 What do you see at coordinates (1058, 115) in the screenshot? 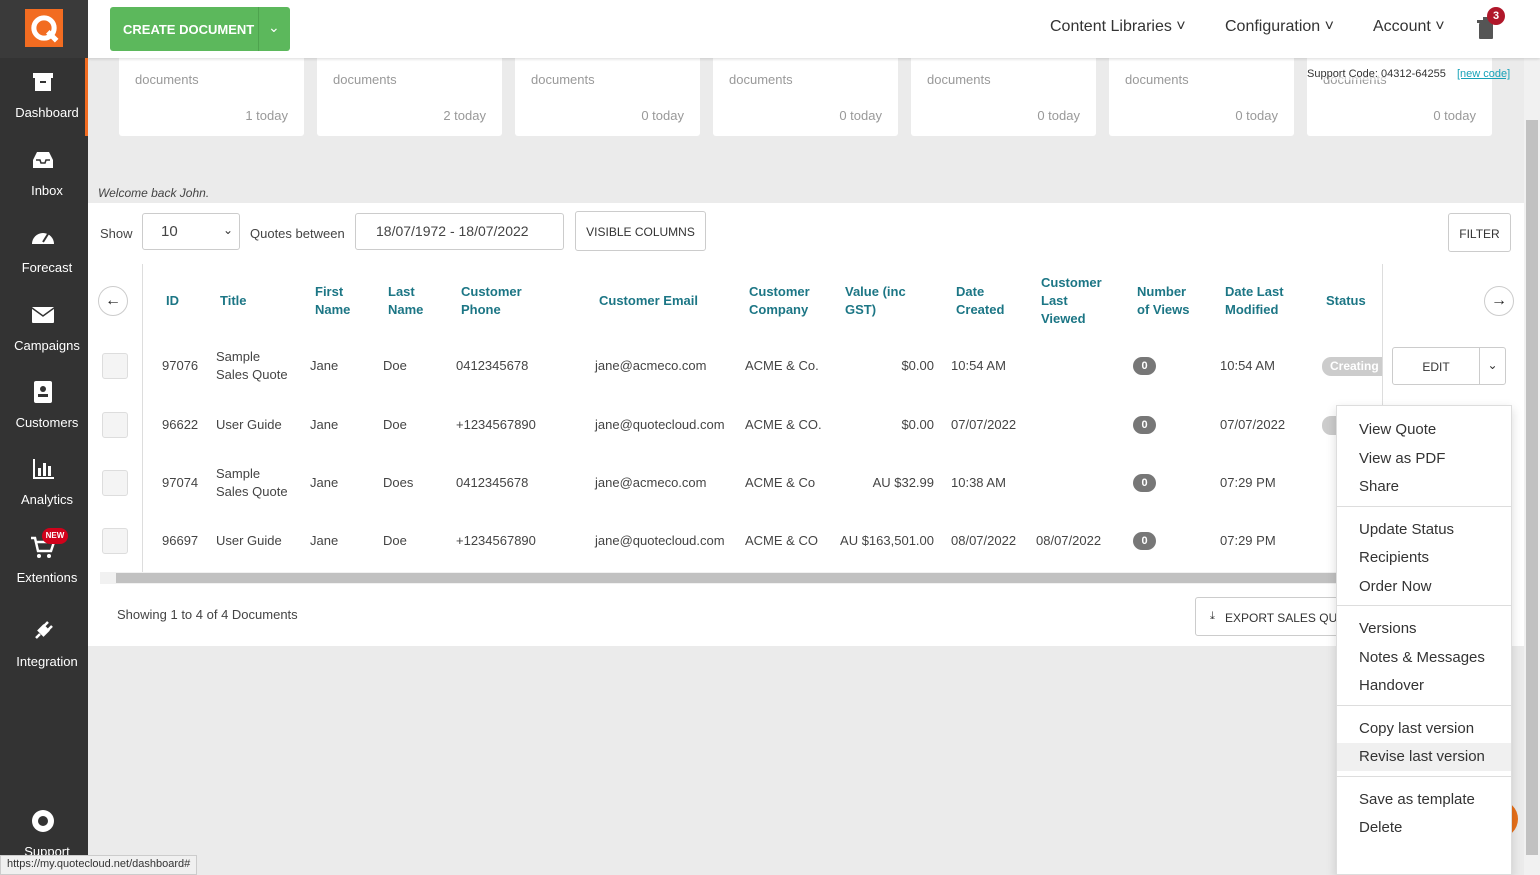
I see `card-today: 0 today` at bounding box center [1058, 115].